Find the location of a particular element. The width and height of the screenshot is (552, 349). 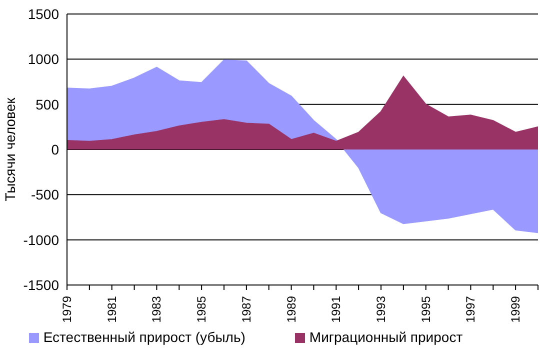

y-tick-label: -1500 is located at coordinates (41, 284).